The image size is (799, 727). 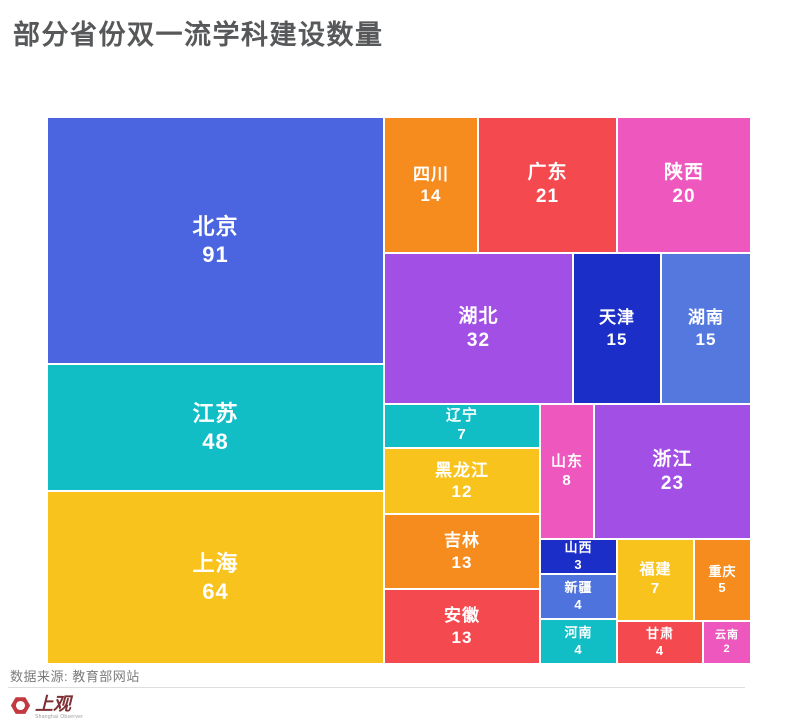 What do you see at coordinates (722, 571) in the screenshot?
I see `cell-region-label: 重庆` at bounding box center [722, 571].